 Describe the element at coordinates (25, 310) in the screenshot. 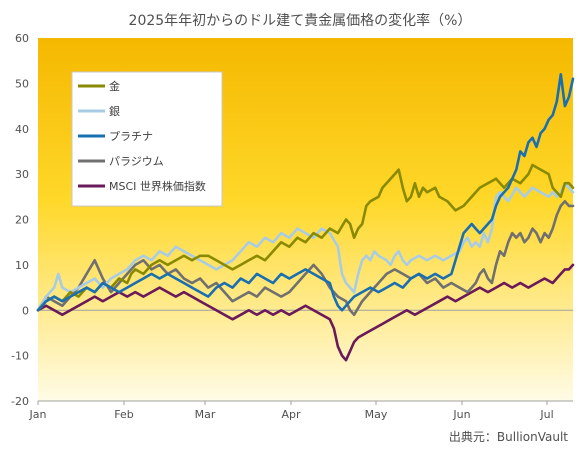

I see `y-tick-label: 0` at that location.